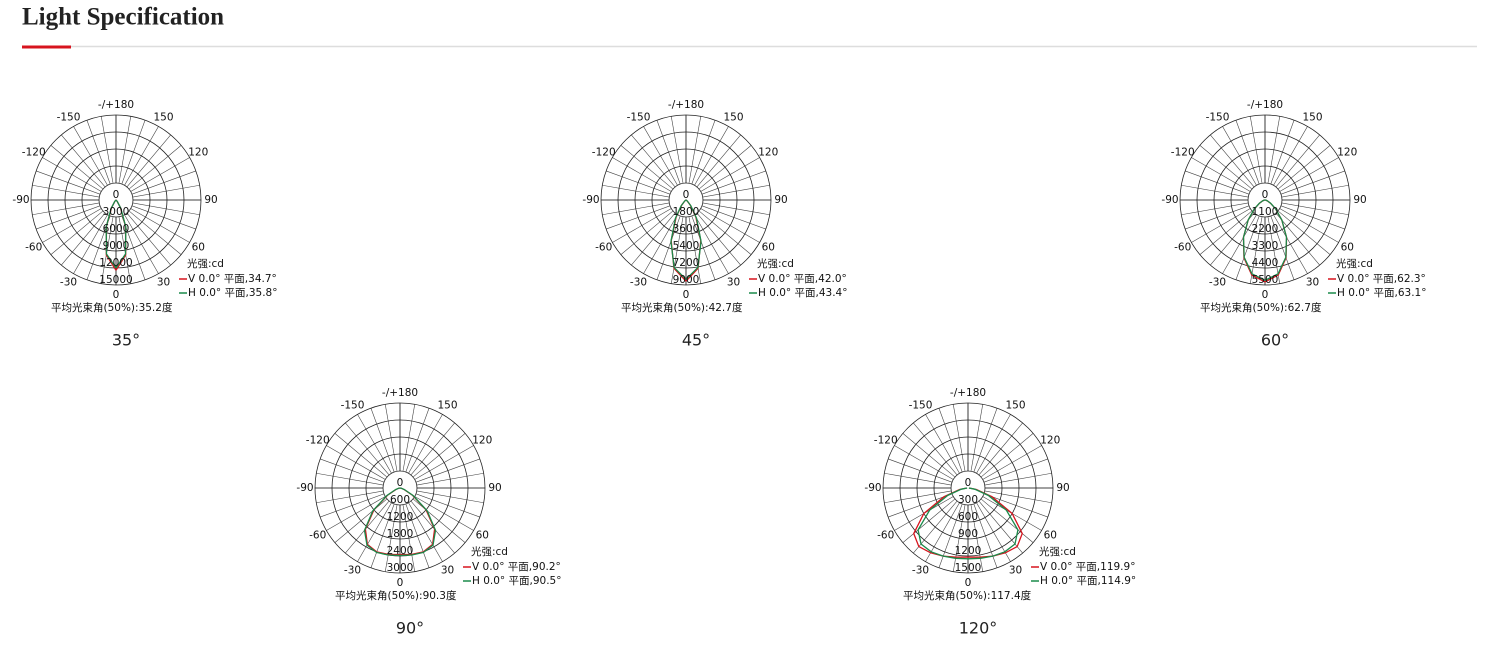 The image size is (1485, 654). I want to click on average-beam: 平均光束角(50%):90.3度, so click(396, 595).